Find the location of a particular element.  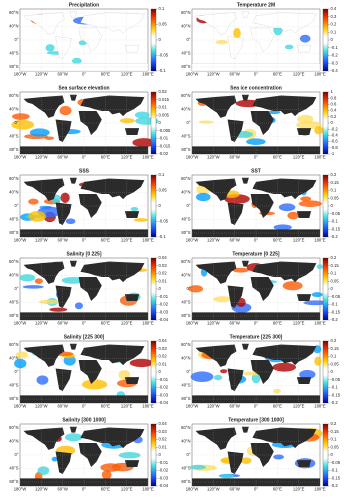

colorbar-tick-label: -0.04 is located at coordinates (164, 319).